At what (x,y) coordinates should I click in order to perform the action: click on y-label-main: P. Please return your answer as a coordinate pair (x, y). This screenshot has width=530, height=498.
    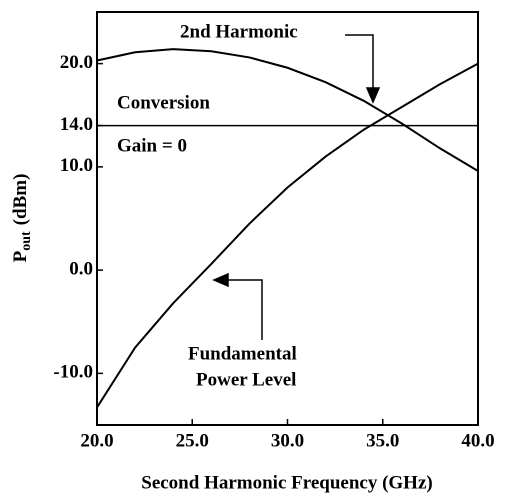
    Looking at the image, I should click on (20, 256).